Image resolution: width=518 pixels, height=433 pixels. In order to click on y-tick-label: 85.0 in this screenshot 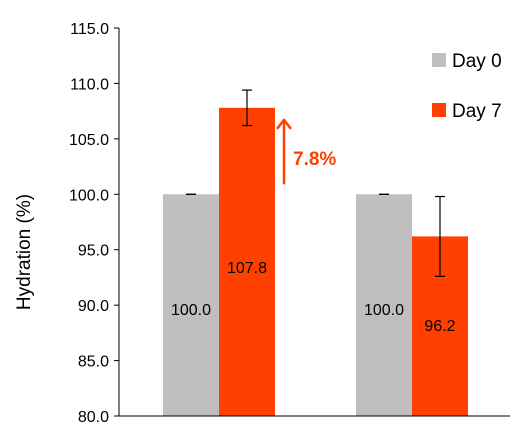, I will do `click(93, 362)`.